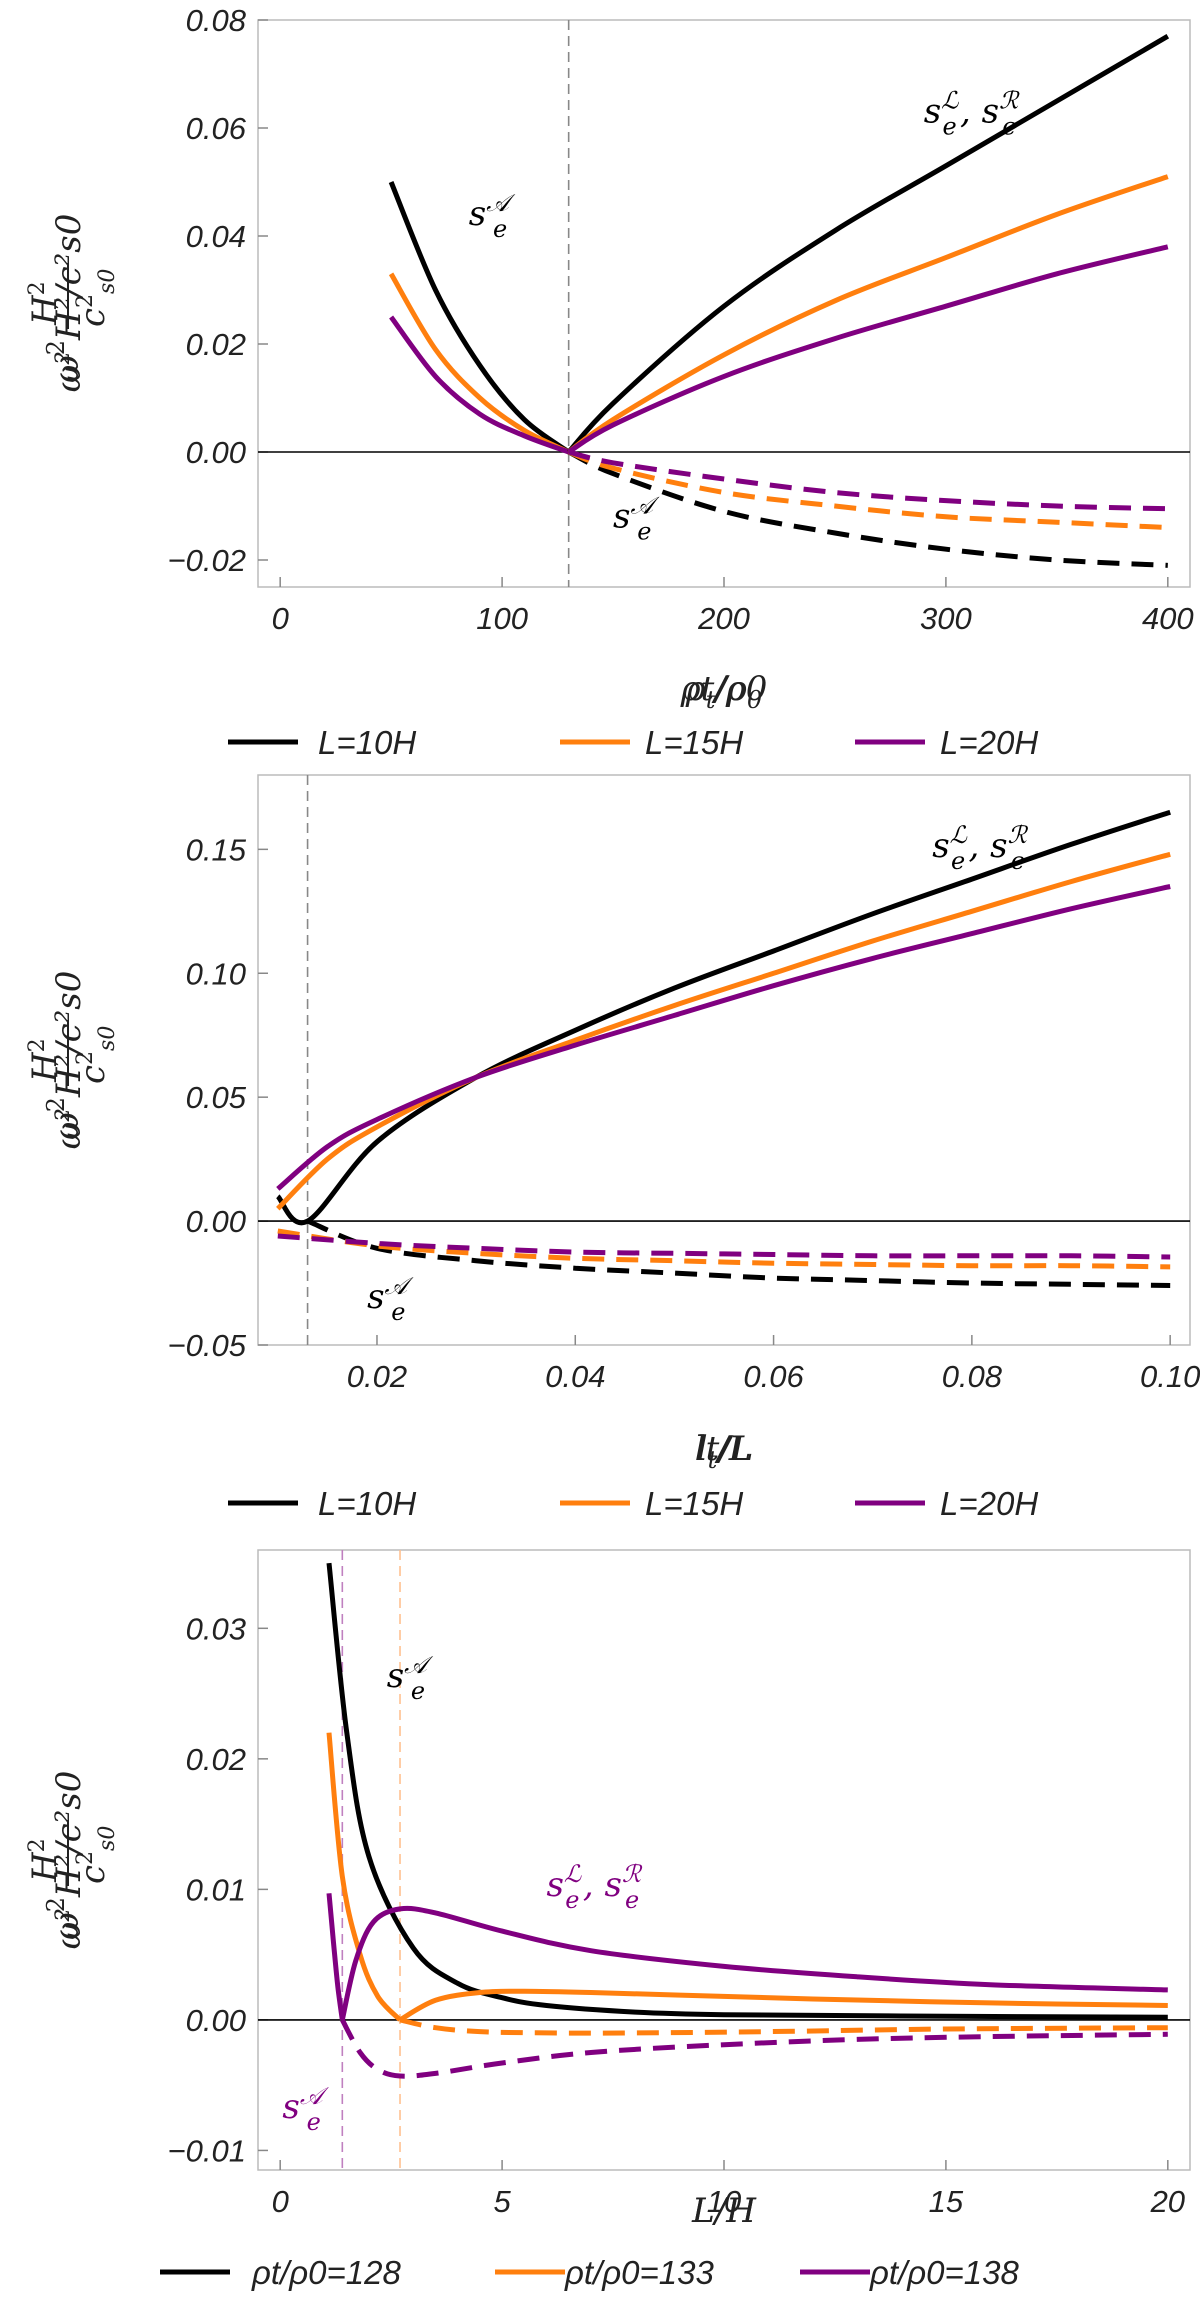  What do you see at coordinates (216, 1889) in the screenshot?
I see `y-tick-label: 0.01` at bounding box center [216, 1889].